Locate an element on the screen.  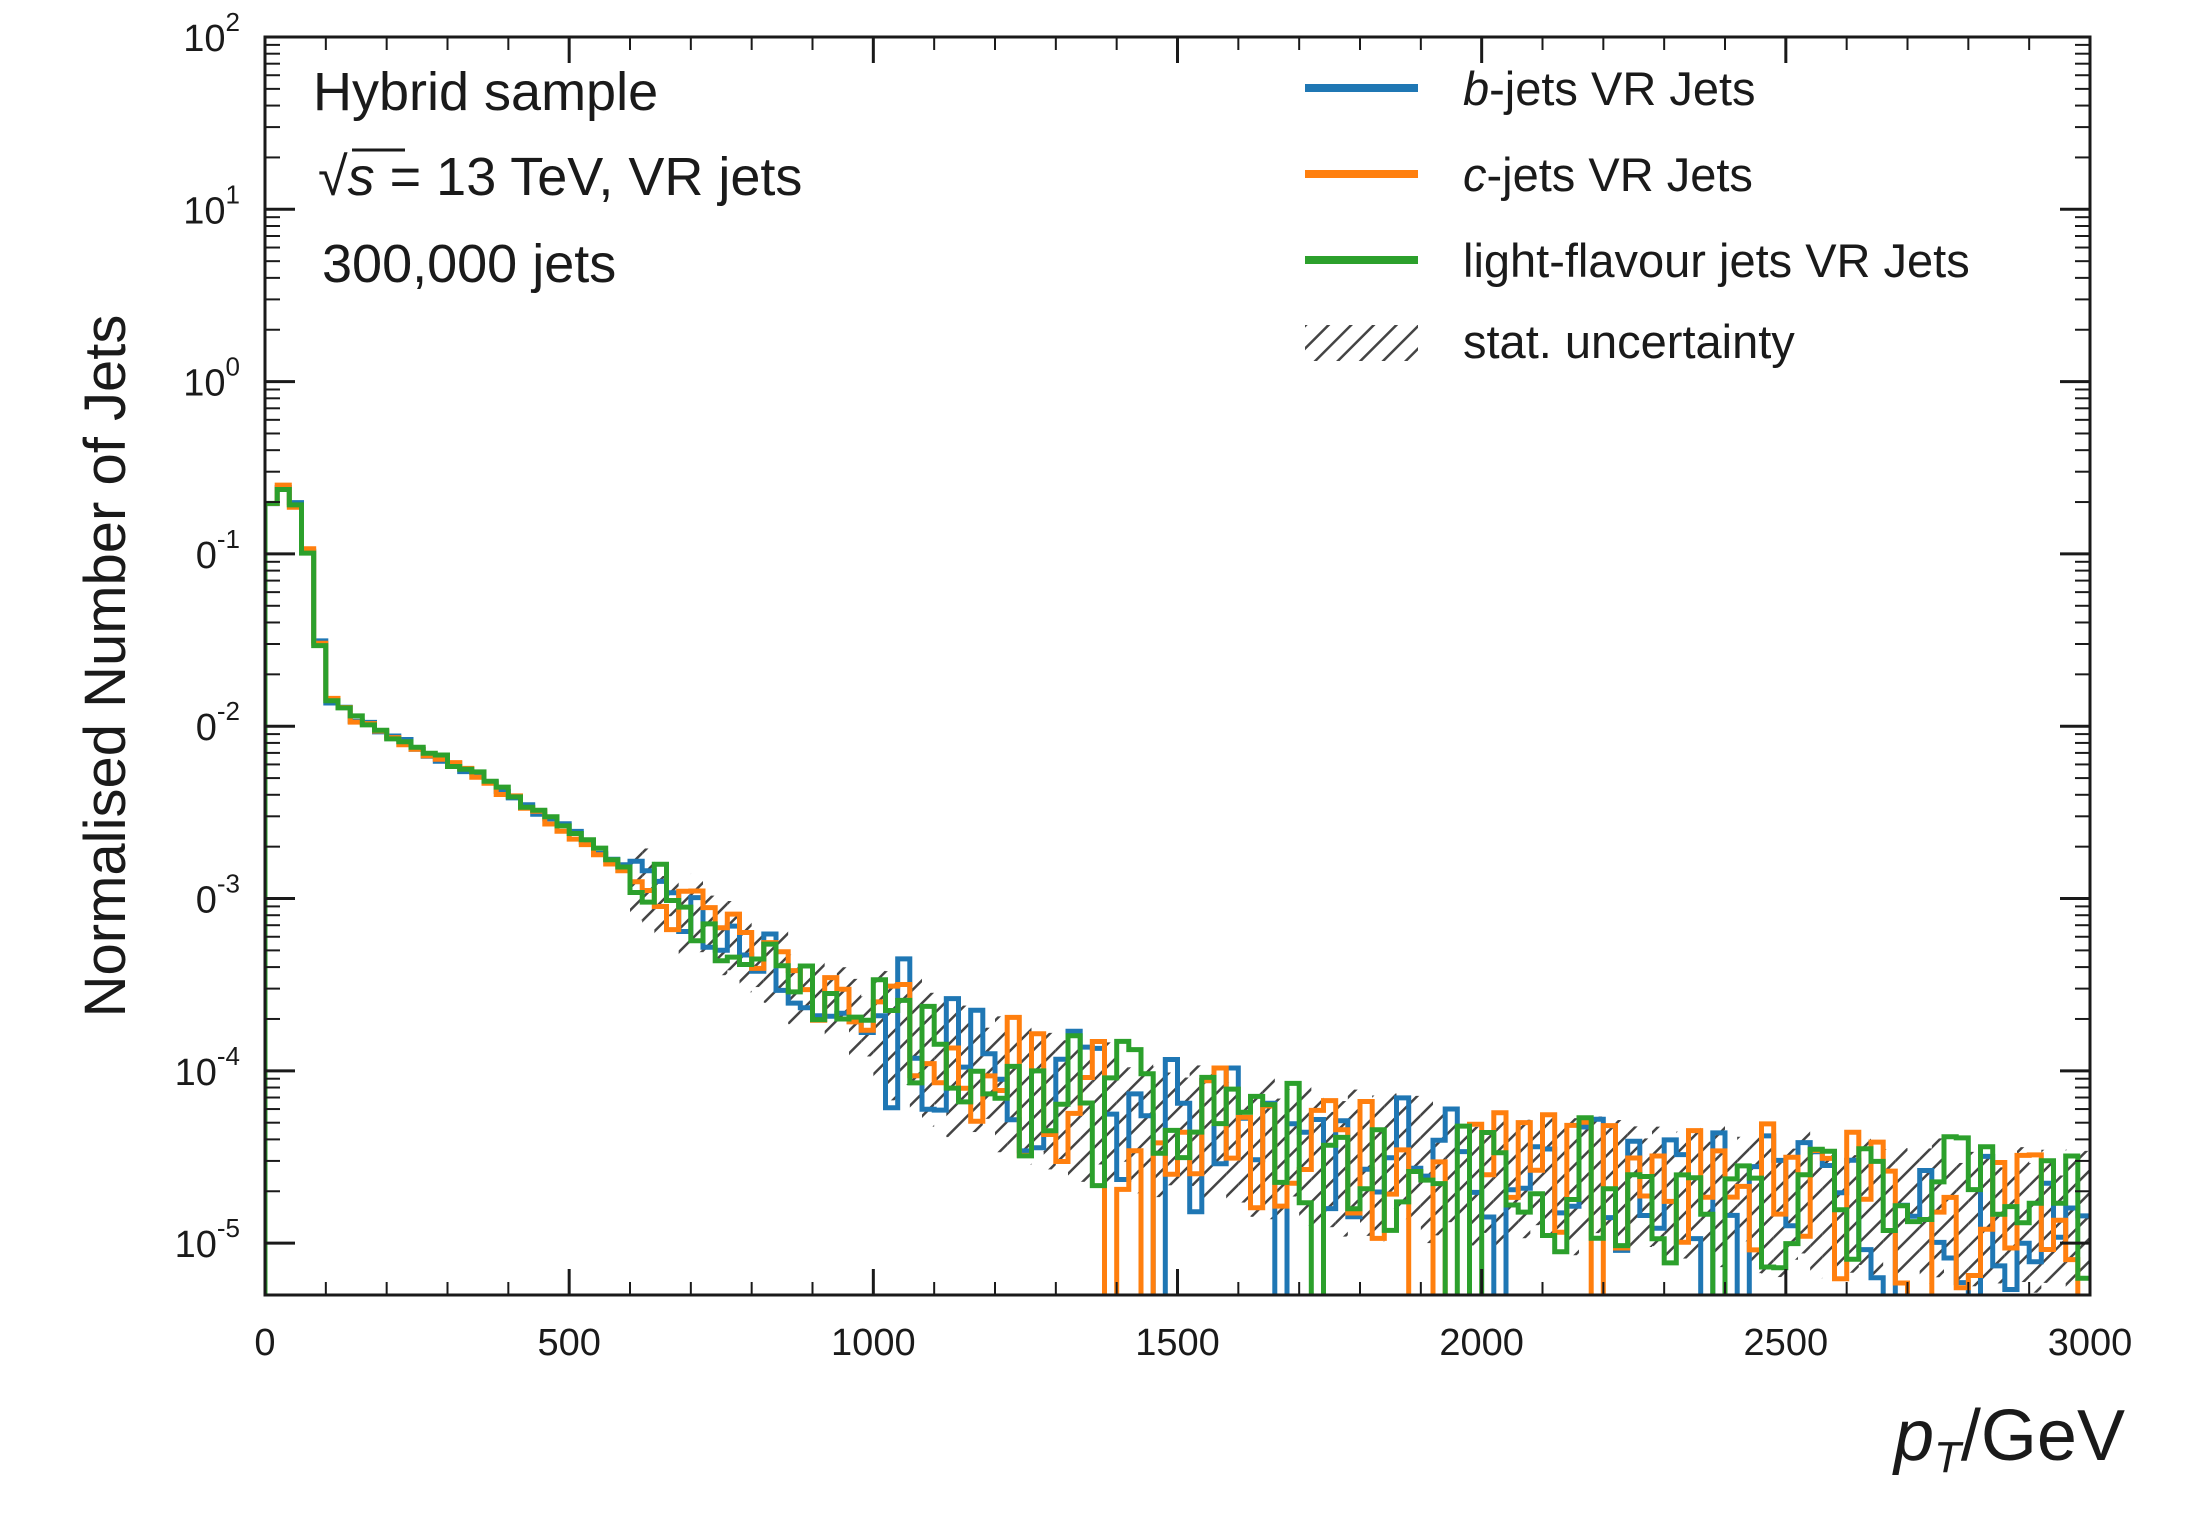
y-tick-exp: -4 is located at coordinates (228, 1056).